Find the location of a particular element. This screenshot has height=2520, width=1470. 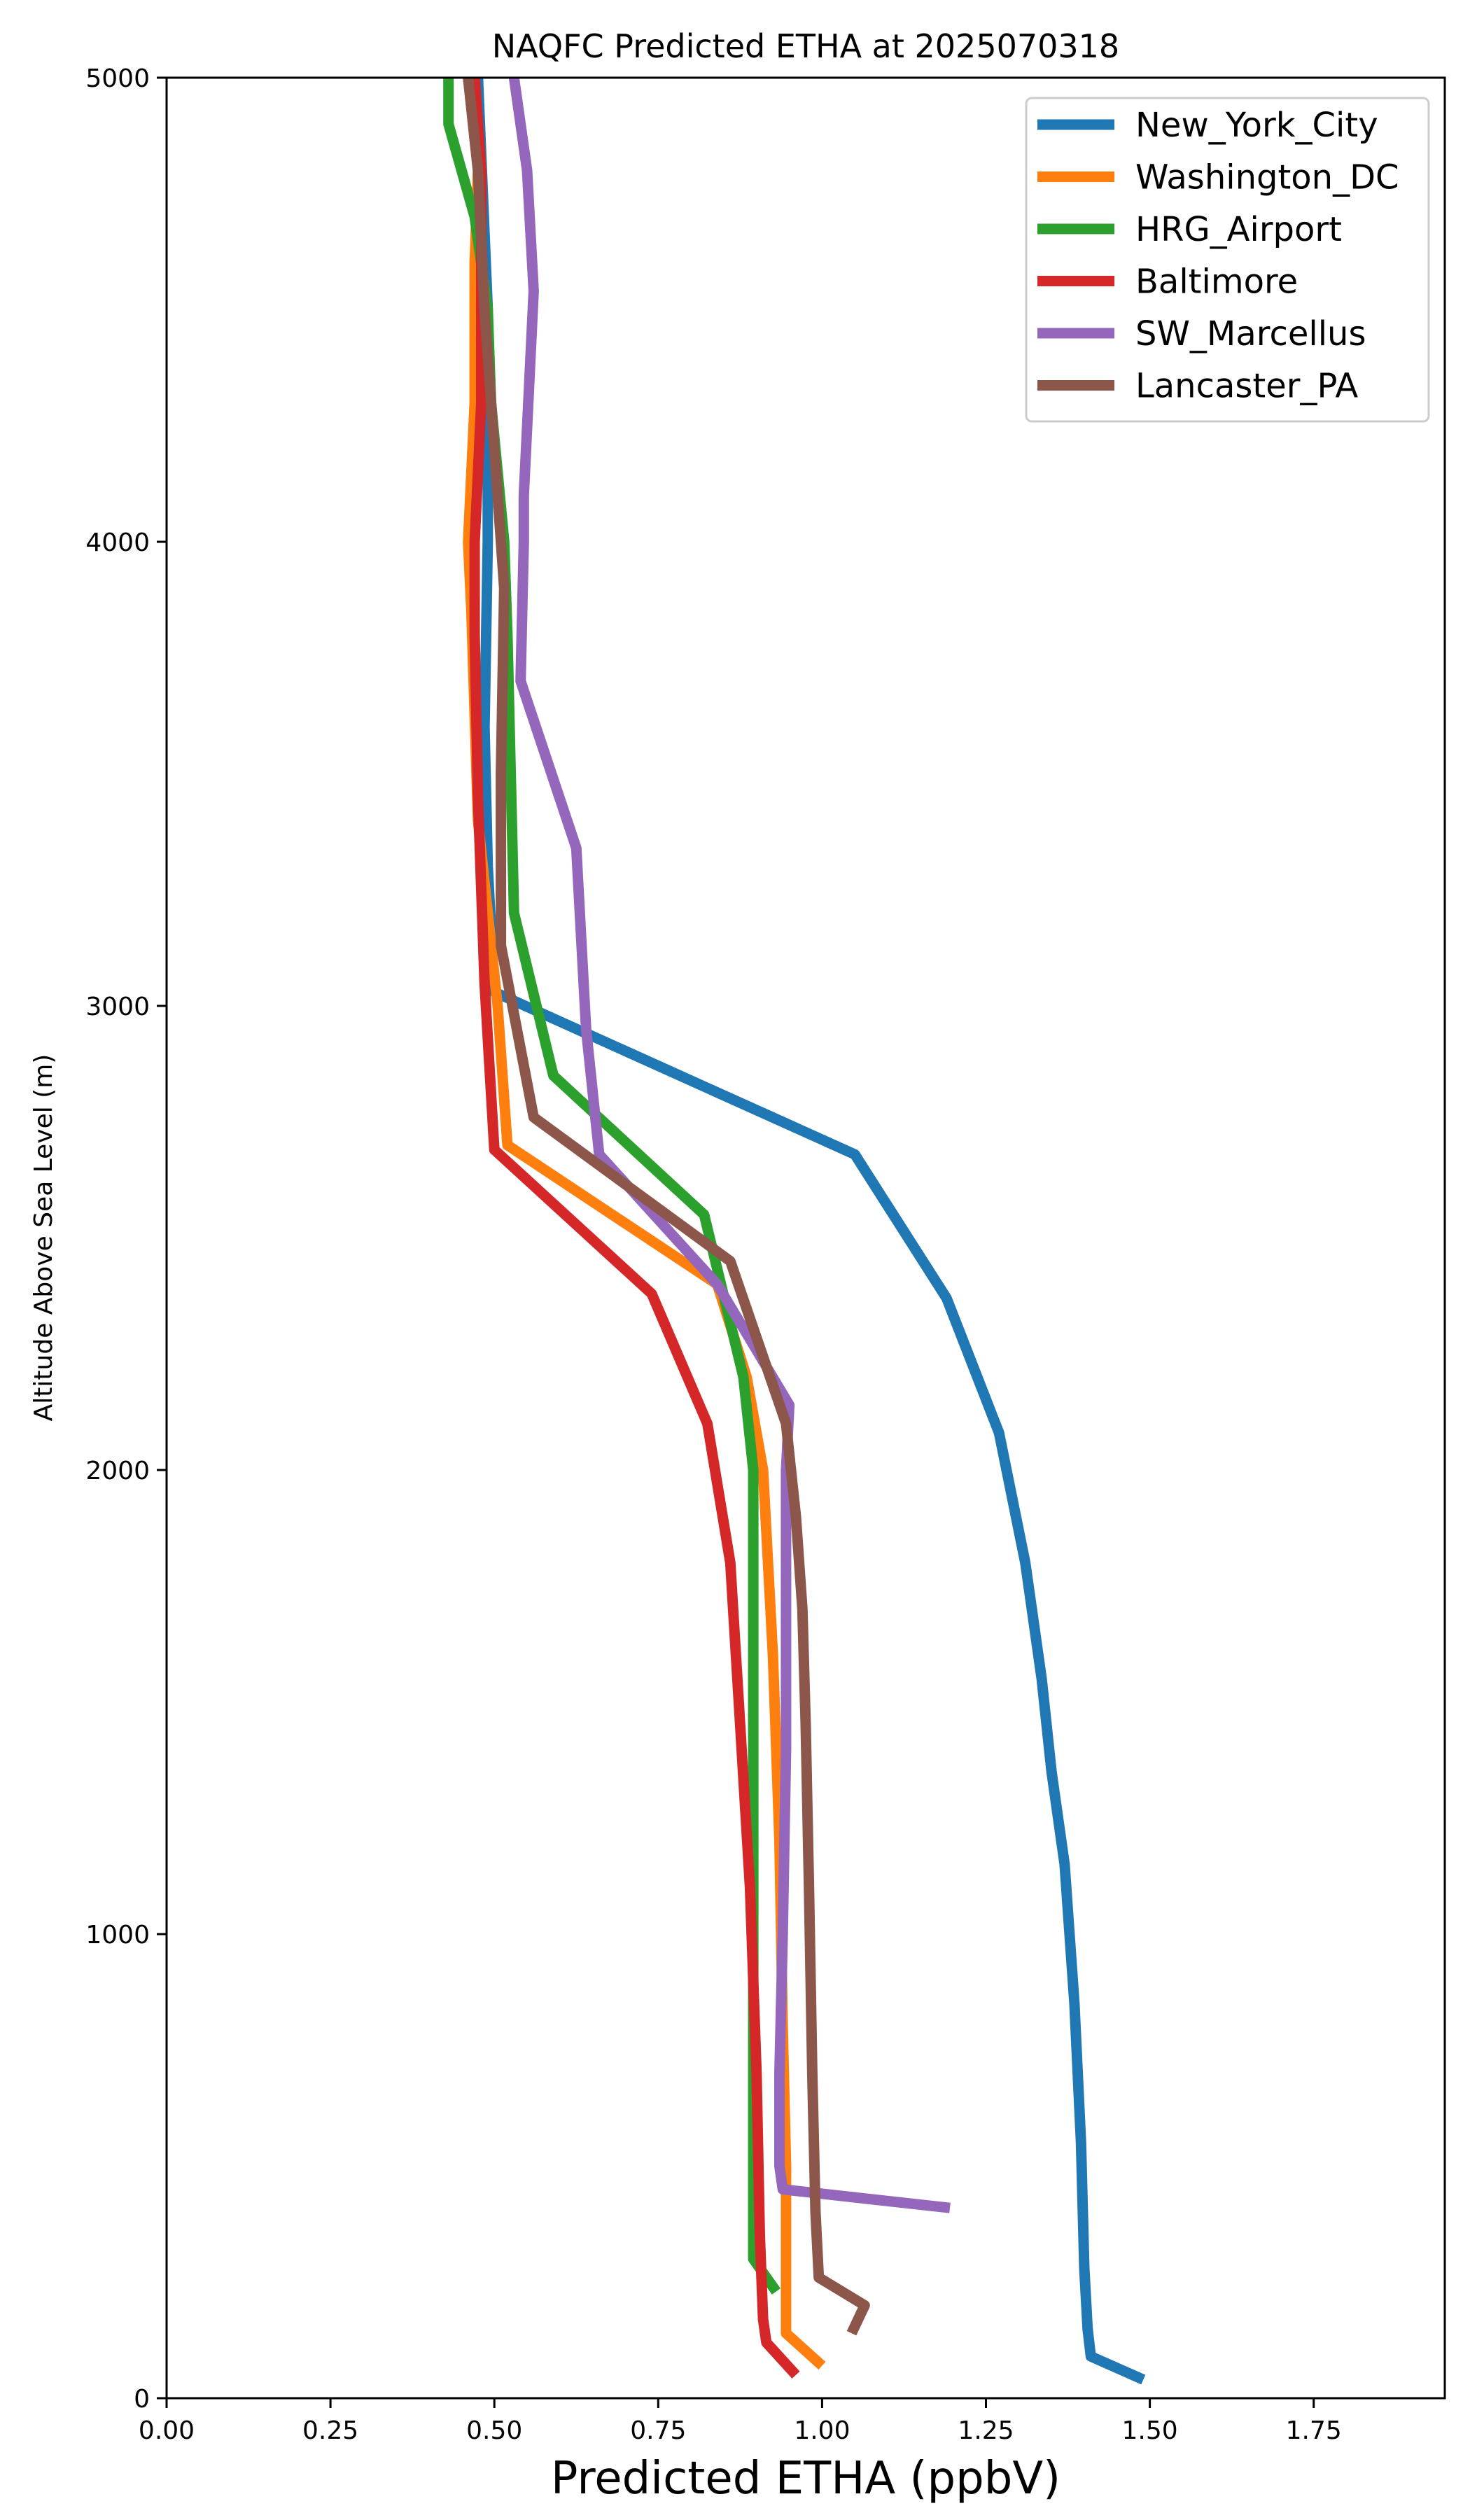

x-axis-label: Predicted ETHA (ppbV) is located at coordinates (805, 2479).